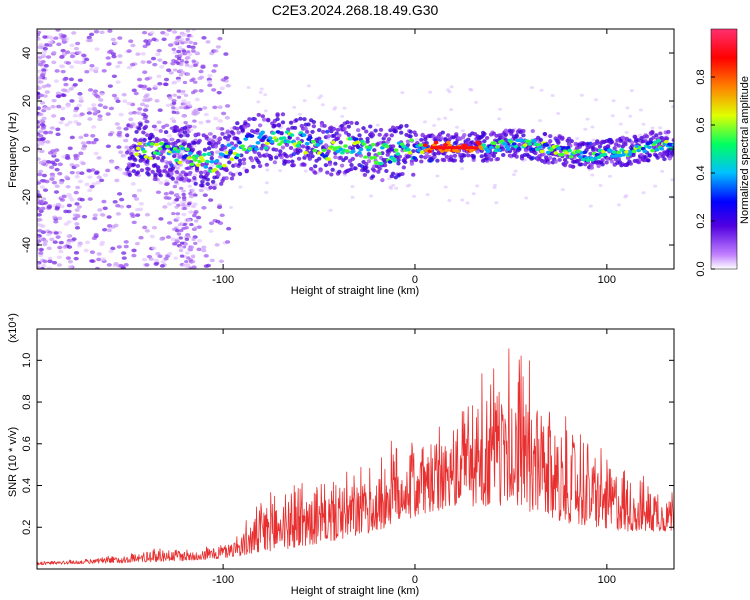 The image size is (750, 600). What do you see at coordinates (27, 149) in the screenshot?
I see `spectrogram-y-tick-label: 0` at bounding box center [27, 149].